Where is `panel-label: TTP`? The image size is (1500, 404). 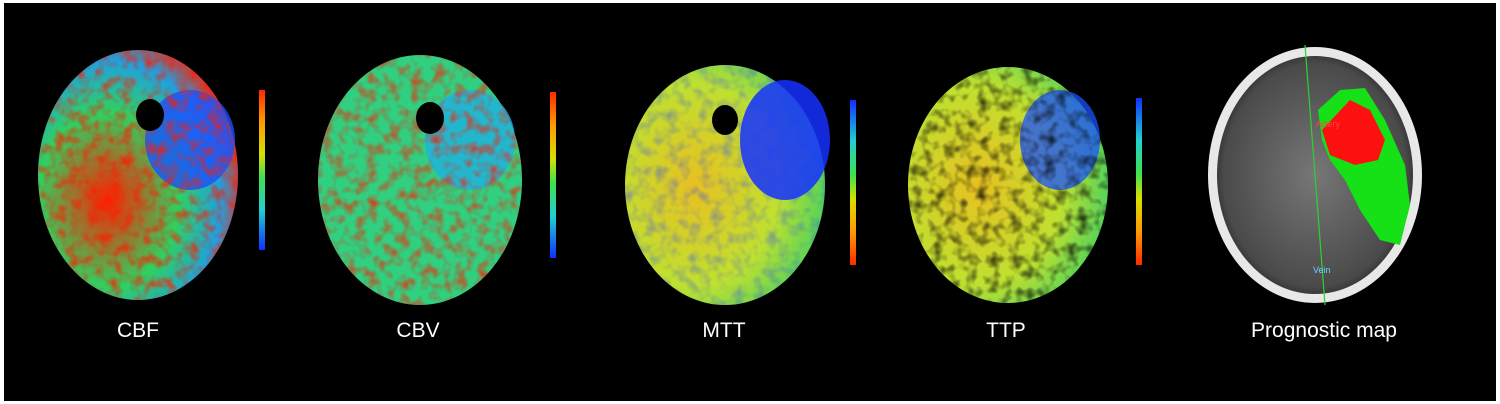
panel-label: TTP is located at coordinates (1006, 330).